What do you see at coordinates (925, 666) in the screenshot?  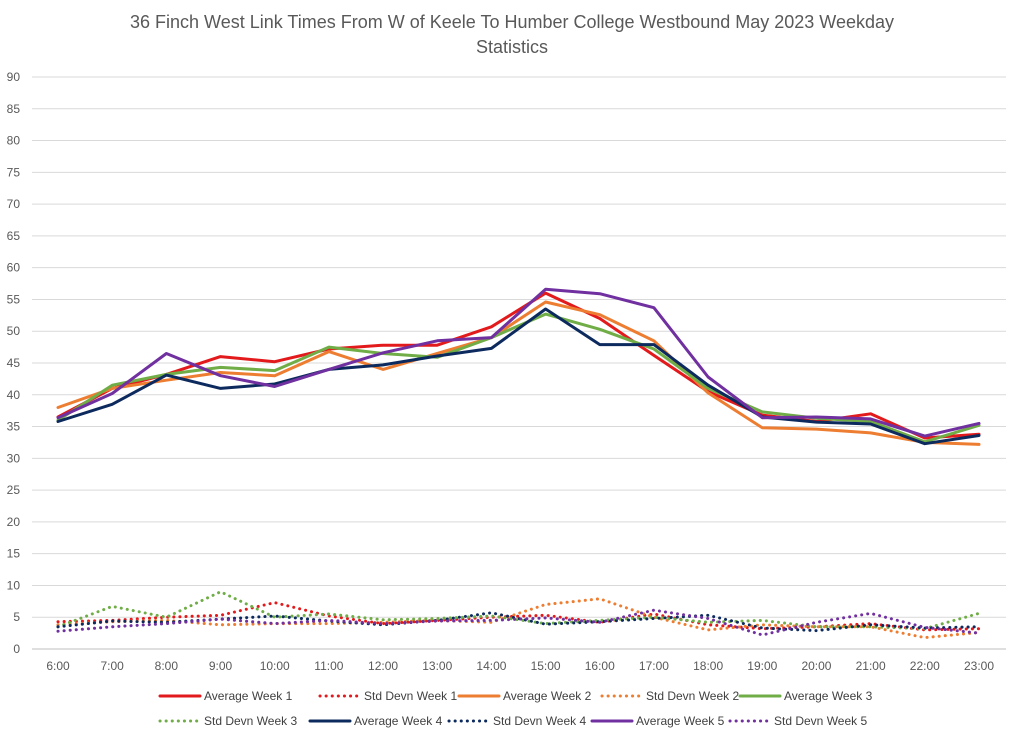 I see `x-tick-label-22:00: 22:00` at bounding box center [925, 666].